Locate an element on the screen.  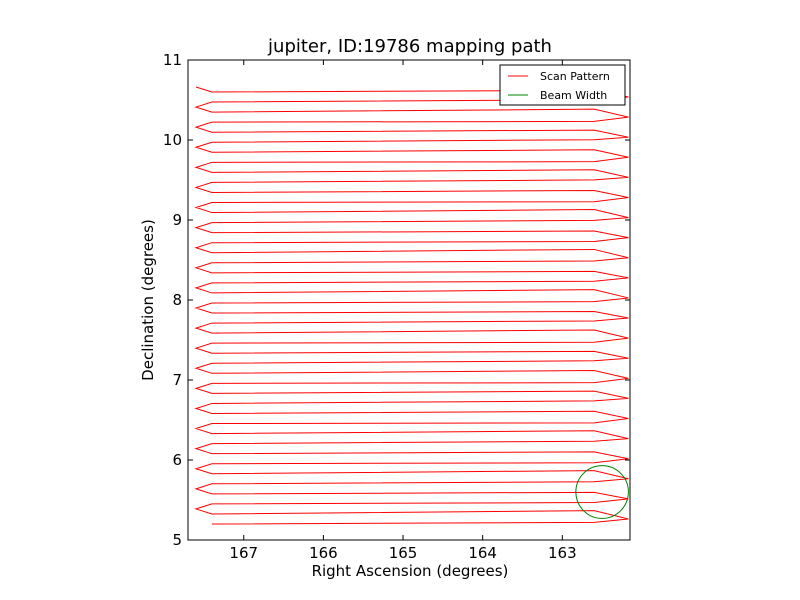
beam-width-layer is located at coordinates (602, 492).